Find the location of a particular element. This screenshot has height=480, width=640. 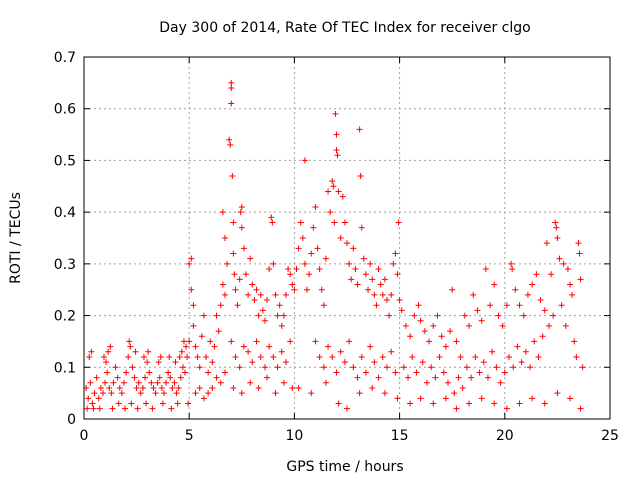

y-tick-label: 0.2 is located at coordinates (65, 317).